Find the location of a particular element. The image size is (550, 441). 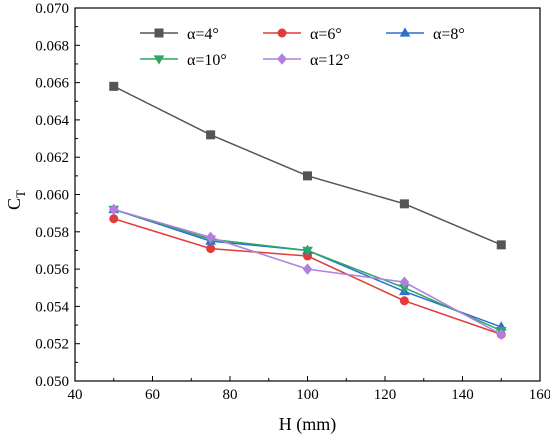

y-tick-label: 0.070 is located at coordinates (52, 9).